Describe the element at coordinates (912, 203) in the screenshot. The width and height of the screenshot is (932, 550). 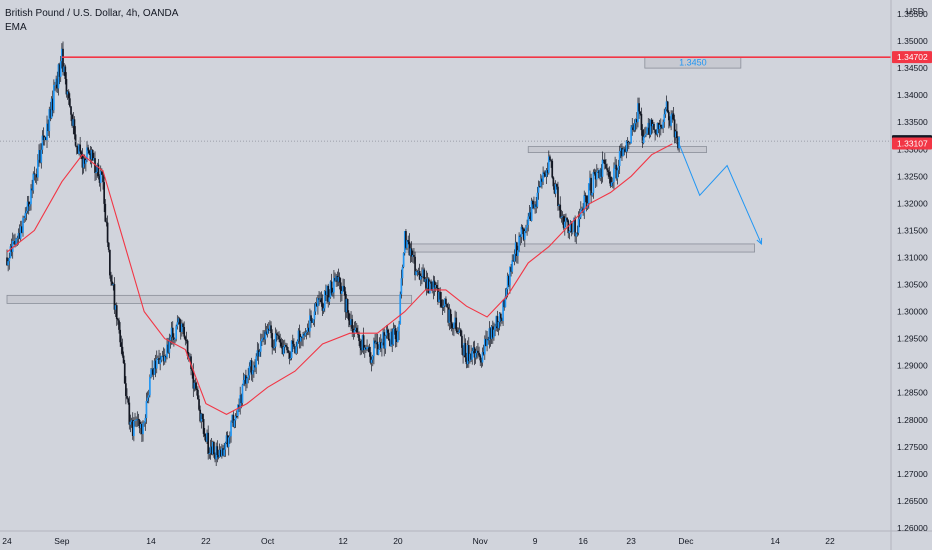
I see `y-tick-label: 1.32000` at that location.